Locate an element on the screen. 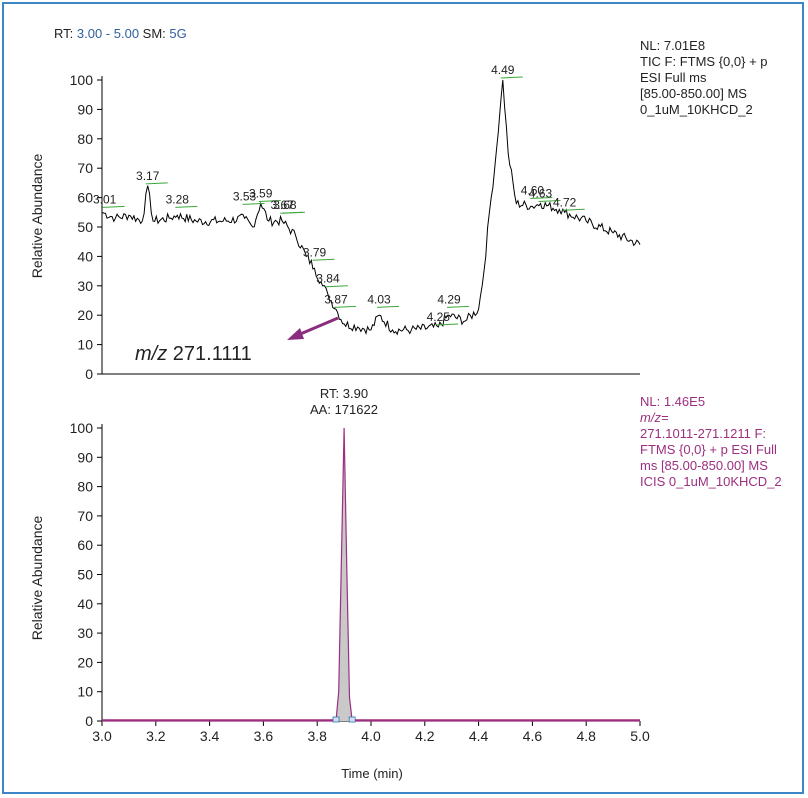 The image size is (808, 798). mz-annotation: m/z 271.1111 is located at coordinates (193, 354).